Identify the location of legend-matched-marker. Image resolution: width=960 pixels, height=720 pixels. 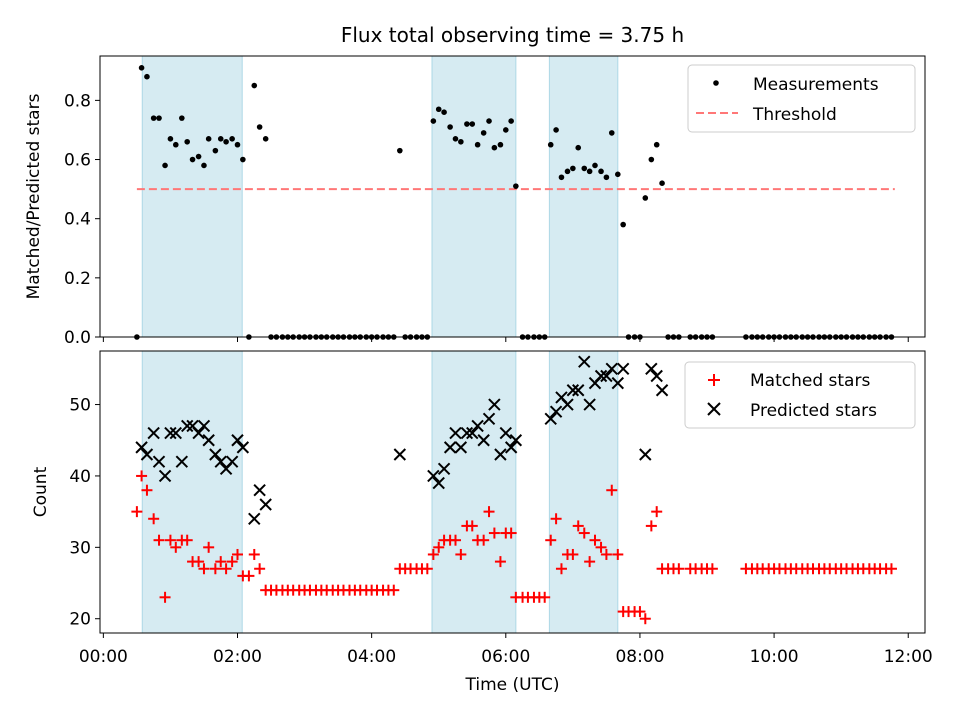
(714, 380).